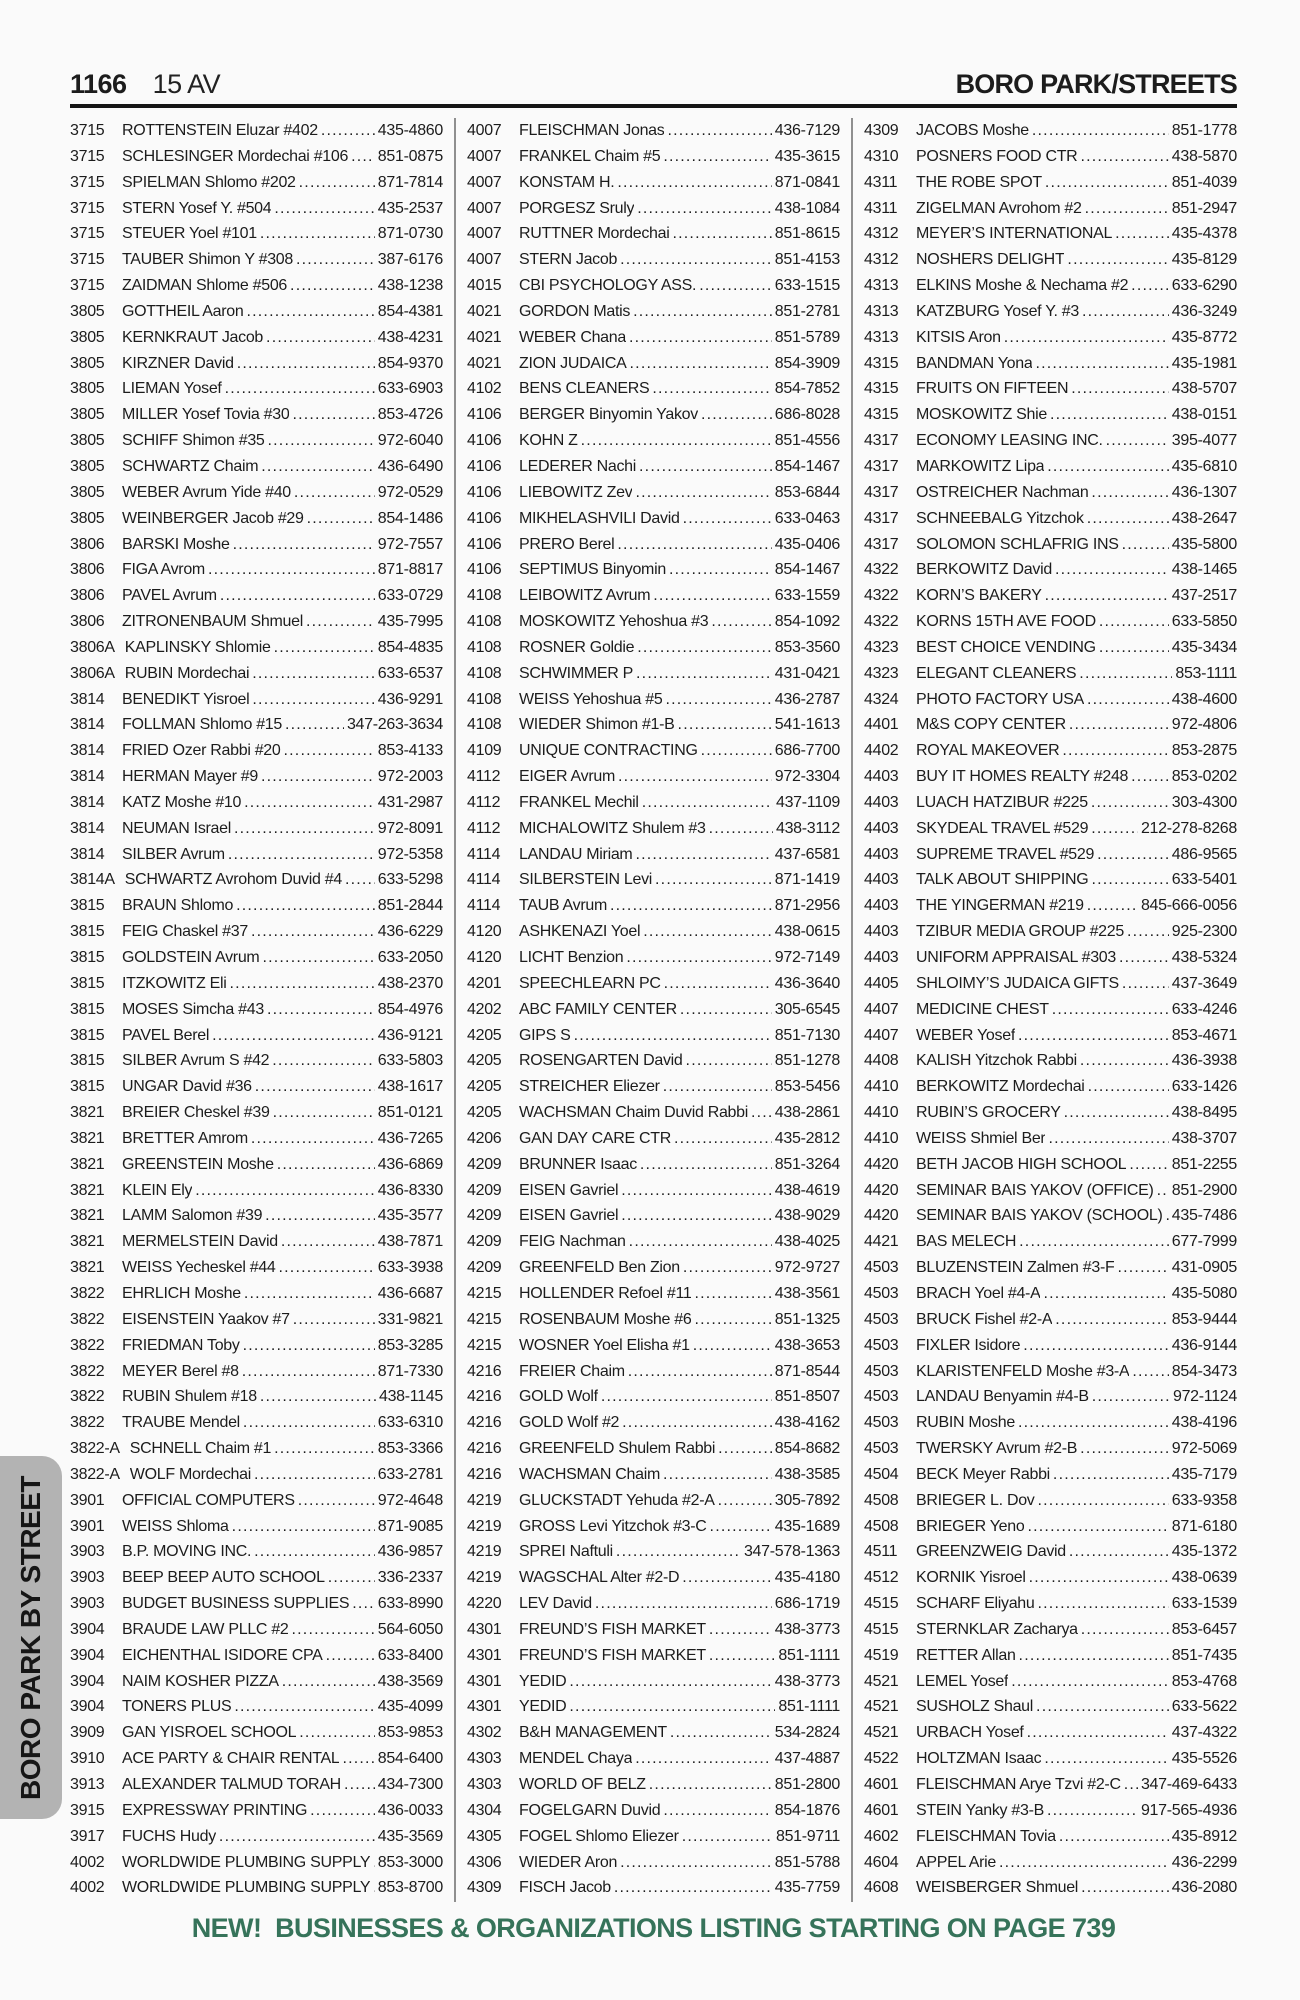 Image resolution: width=1300 pixels, height=2000 pixels. What do you see at coordinates (145, 84) in the screenshot?
I see `header-left: 1166 15 AV` at bounding box center [145, 84].